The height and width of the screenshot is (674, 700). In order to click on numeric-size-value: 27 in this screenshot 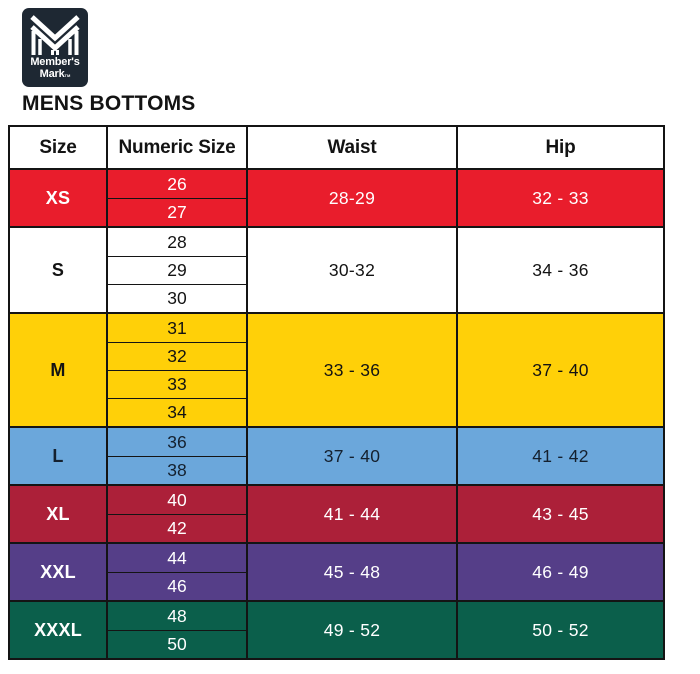, I will do `click(177, 212)`.